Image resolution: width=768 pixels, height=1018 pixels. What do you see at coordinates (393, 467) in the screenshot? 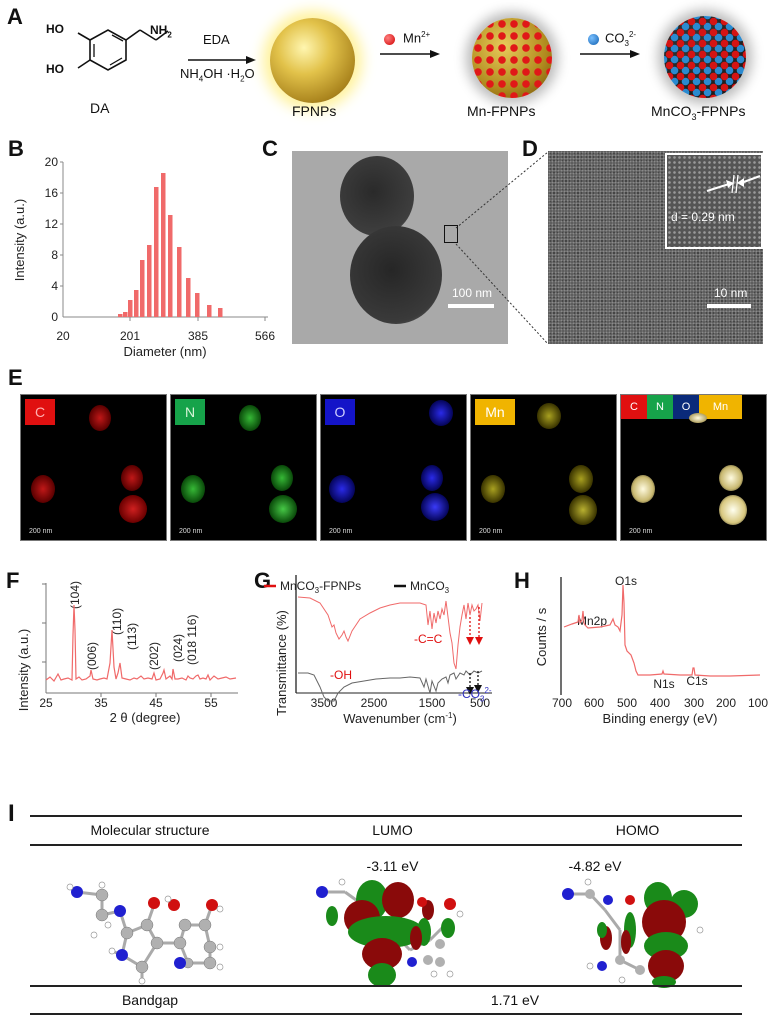
I see `eds-map-oxygen: O 200 nm` at bounding box center [393, 467].